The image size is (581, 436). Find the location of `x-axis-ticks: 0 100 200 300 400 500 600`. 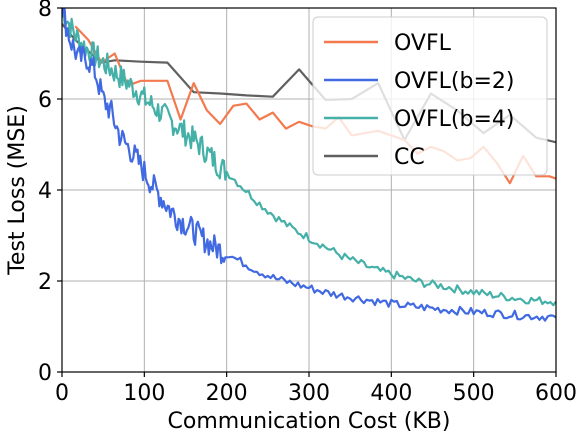

x-axis-ticks: 0 100 200 300 400 500 600 is located at coordinates (316, 389).